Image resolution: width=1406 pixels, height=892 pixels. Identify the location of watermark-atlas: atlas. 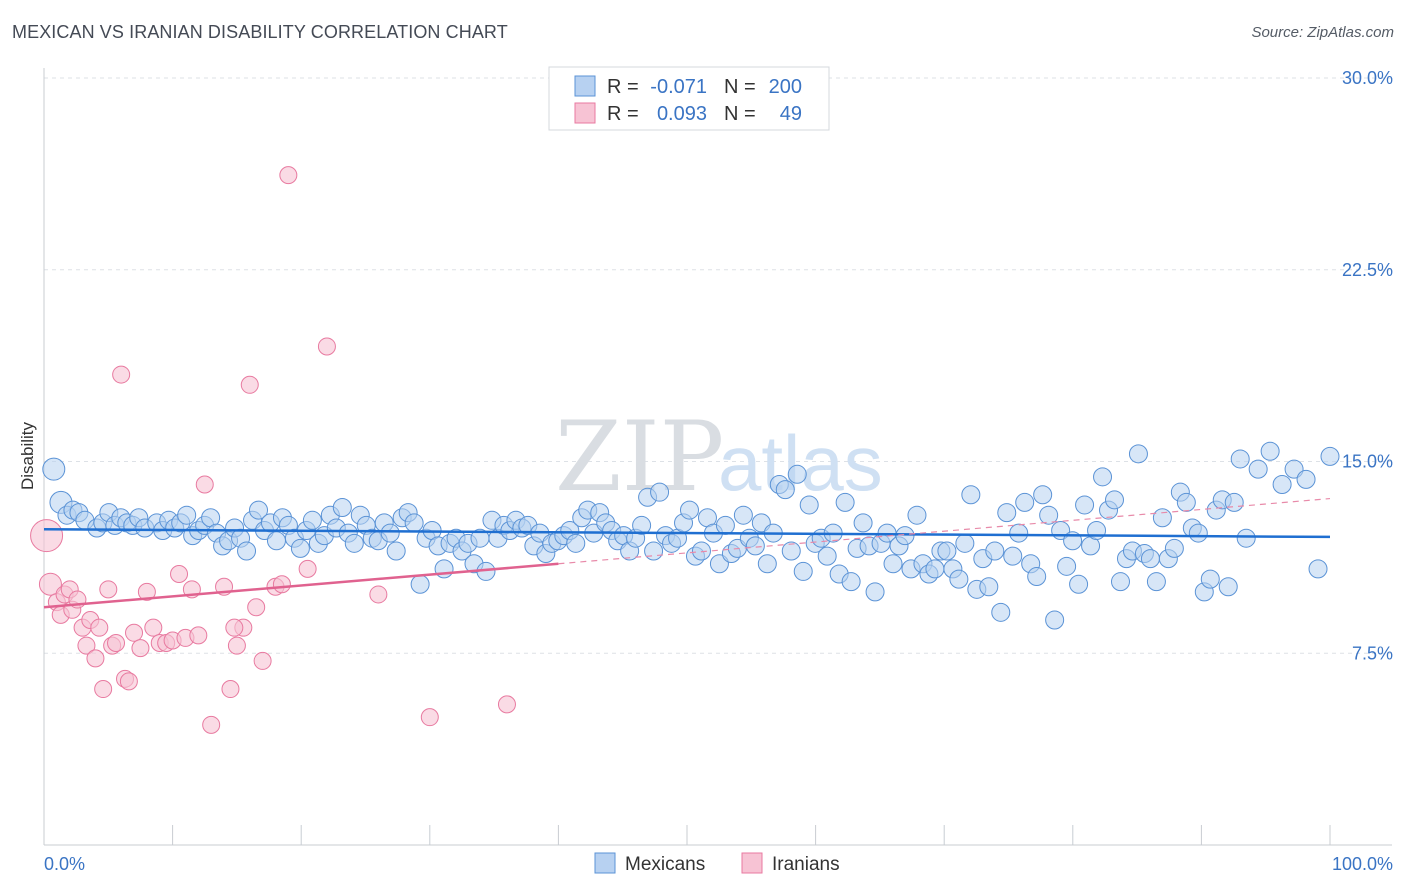
(800, 463).